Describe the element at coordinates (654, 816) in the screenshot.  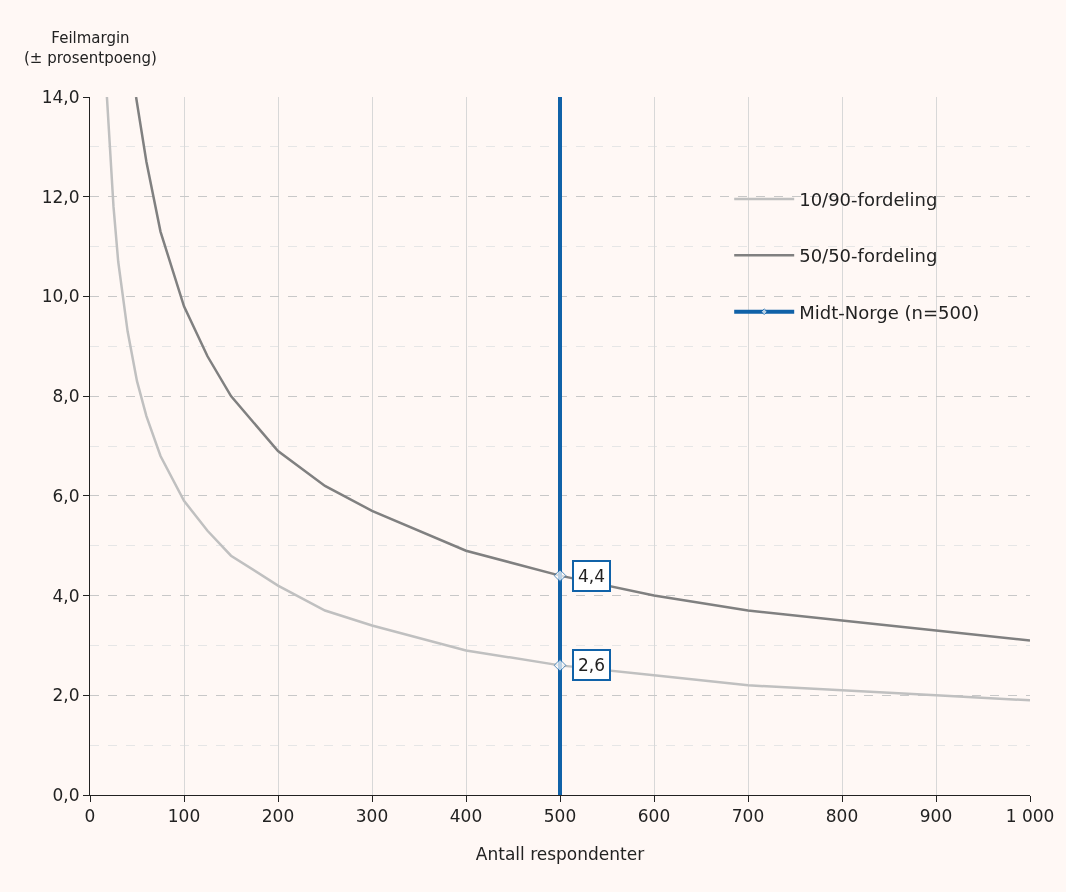
I see `x-tick-label: 600` at that location.